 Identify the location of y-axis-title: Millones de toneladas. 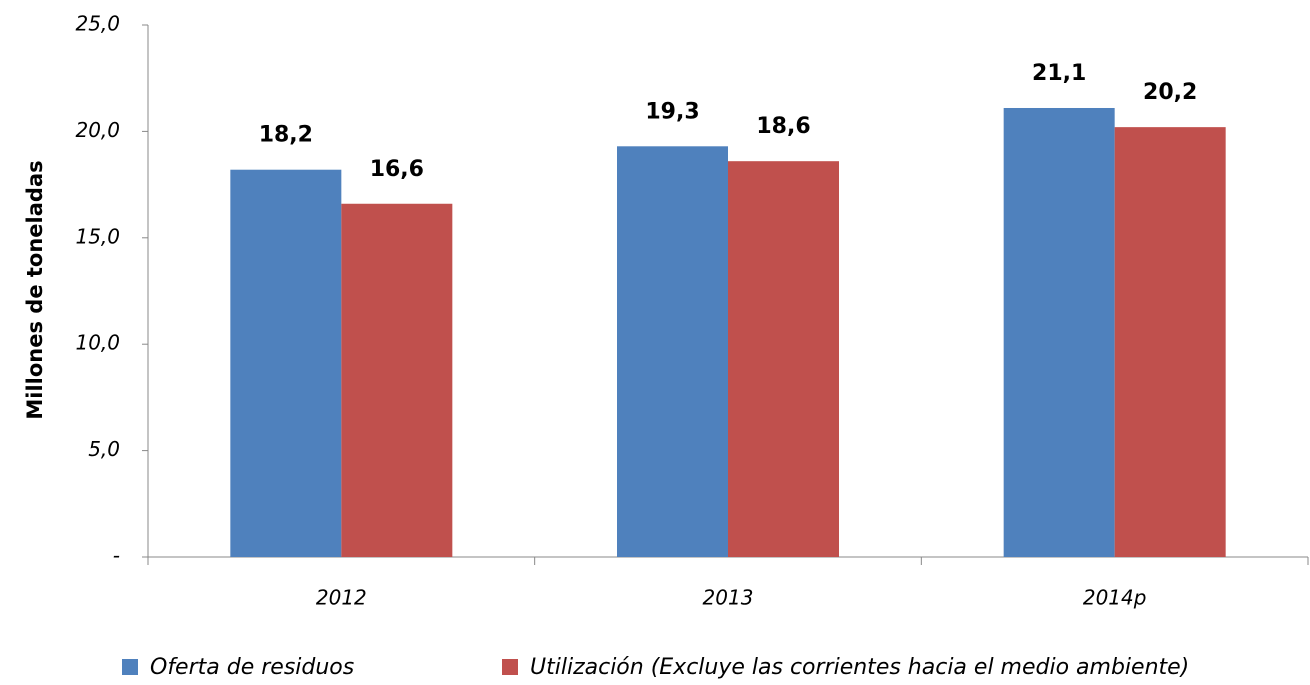
(35, 289).